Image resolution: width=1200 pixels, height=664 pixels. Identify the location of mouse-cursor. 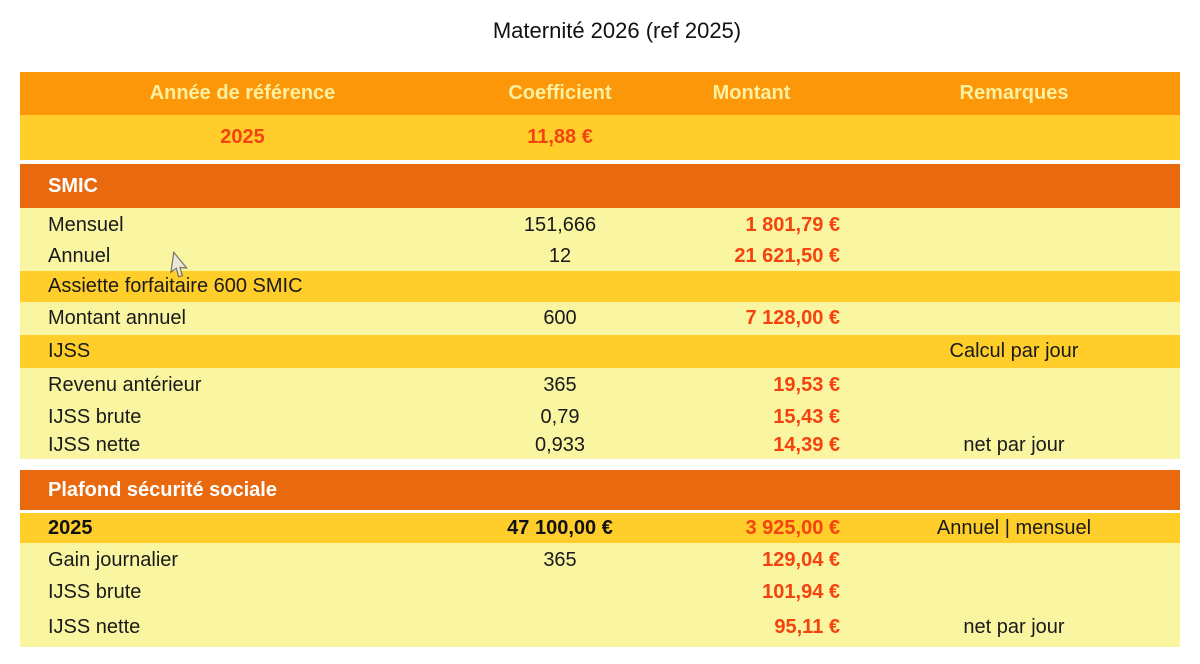
(179, 264).